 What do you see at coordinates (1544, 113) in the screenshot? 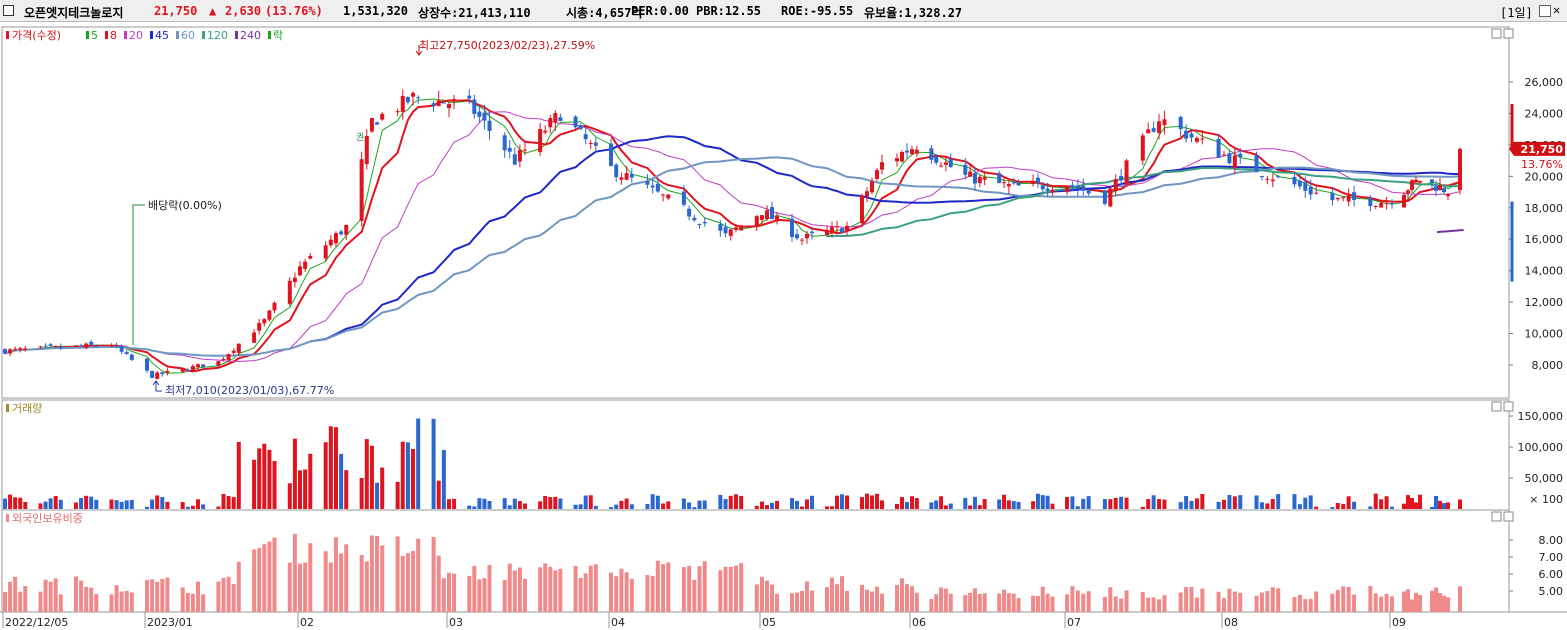
I see `price-axis-tick: 24,000` at bounding box center [1544, 113].